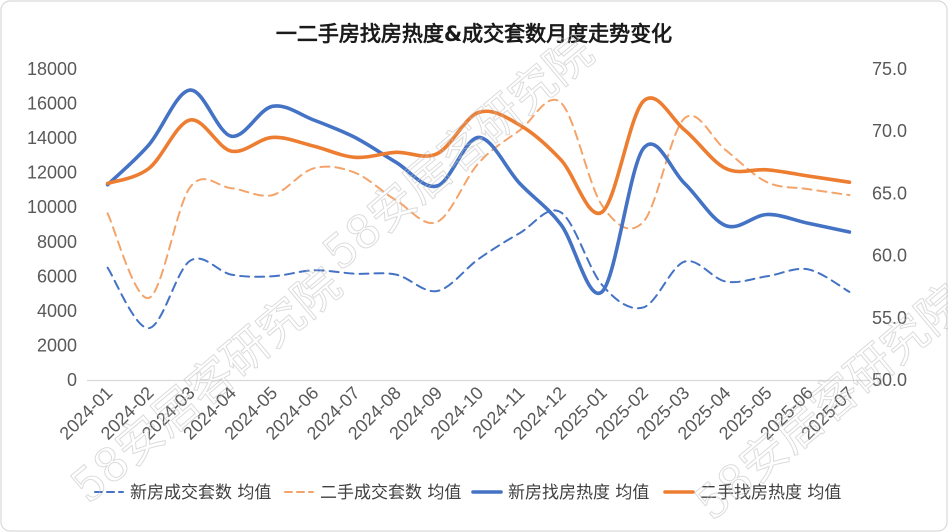 The image size is (948, 532). What do you see at coordinates (57, 311) in the screenshot?
I see `y-left-tick-label: 4000` at bounding box center [57, 311].